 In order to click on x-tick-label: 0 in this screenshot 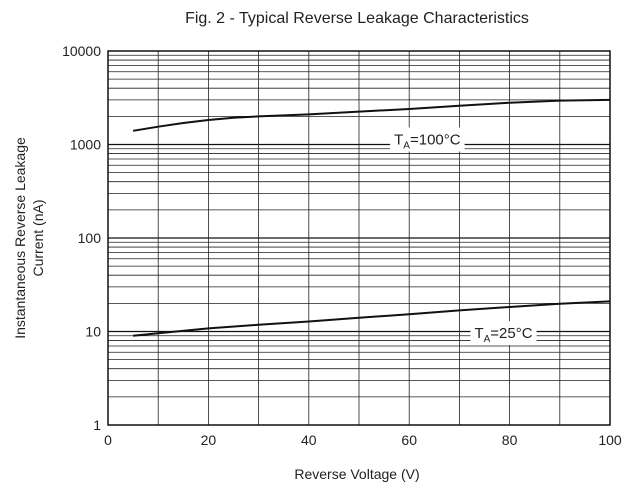, I will do `click(108, 440)`.